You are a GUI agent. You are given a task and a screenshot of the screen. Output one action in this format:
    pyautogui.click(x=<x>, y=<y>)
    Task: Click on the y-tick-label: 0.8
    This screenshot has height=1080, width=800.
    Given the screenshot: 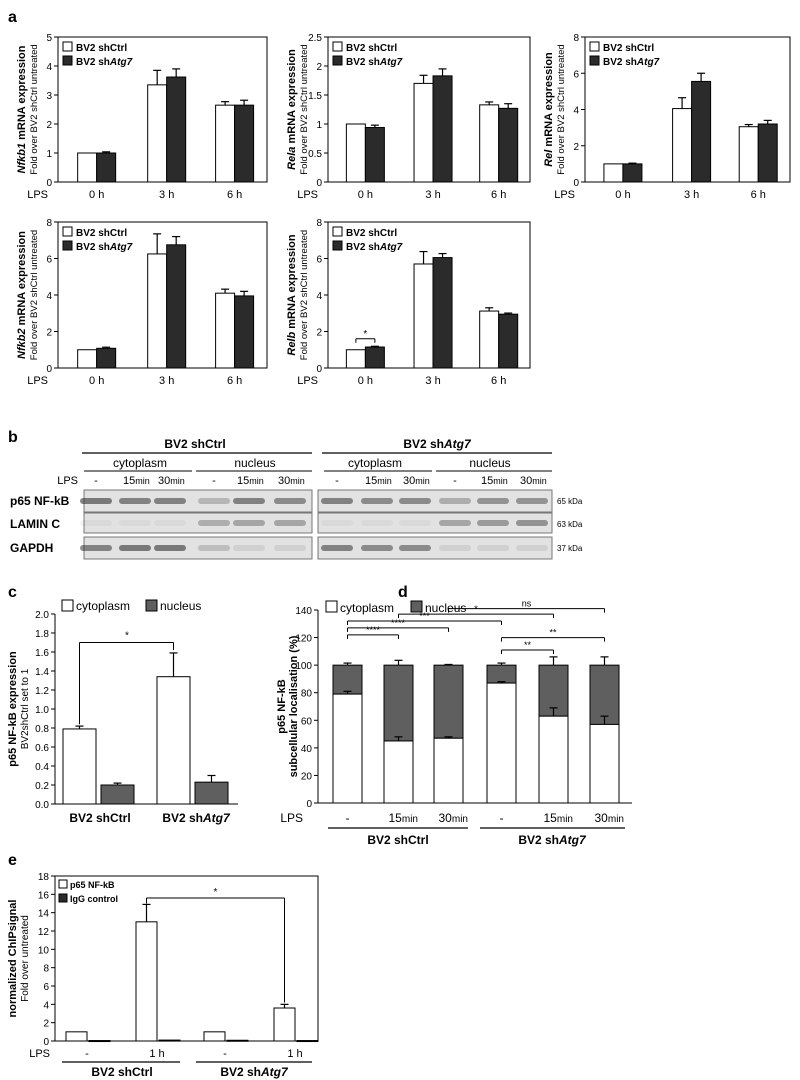 What is the action you would take?
    pyautogui.click(x=42, y=729)
    